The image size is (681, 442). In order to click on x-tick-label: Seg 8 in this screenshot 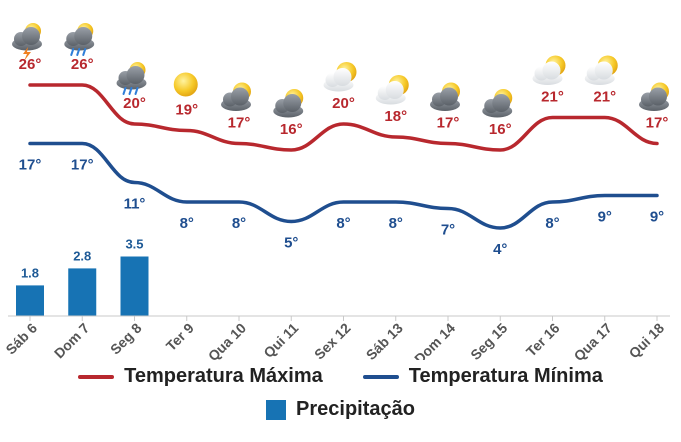, I will do `click(126, 339)`.